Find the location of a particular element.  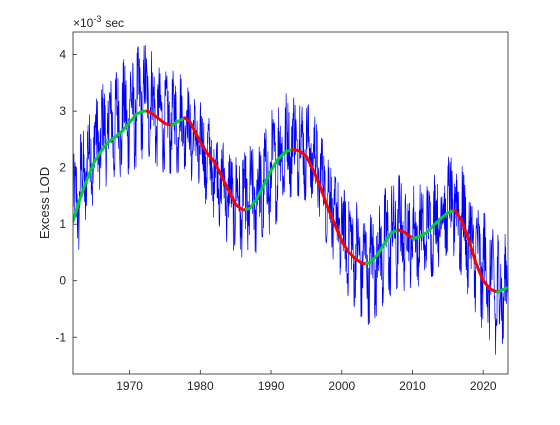

x-tick-label: 1980 is located at coordinates (200, 386).